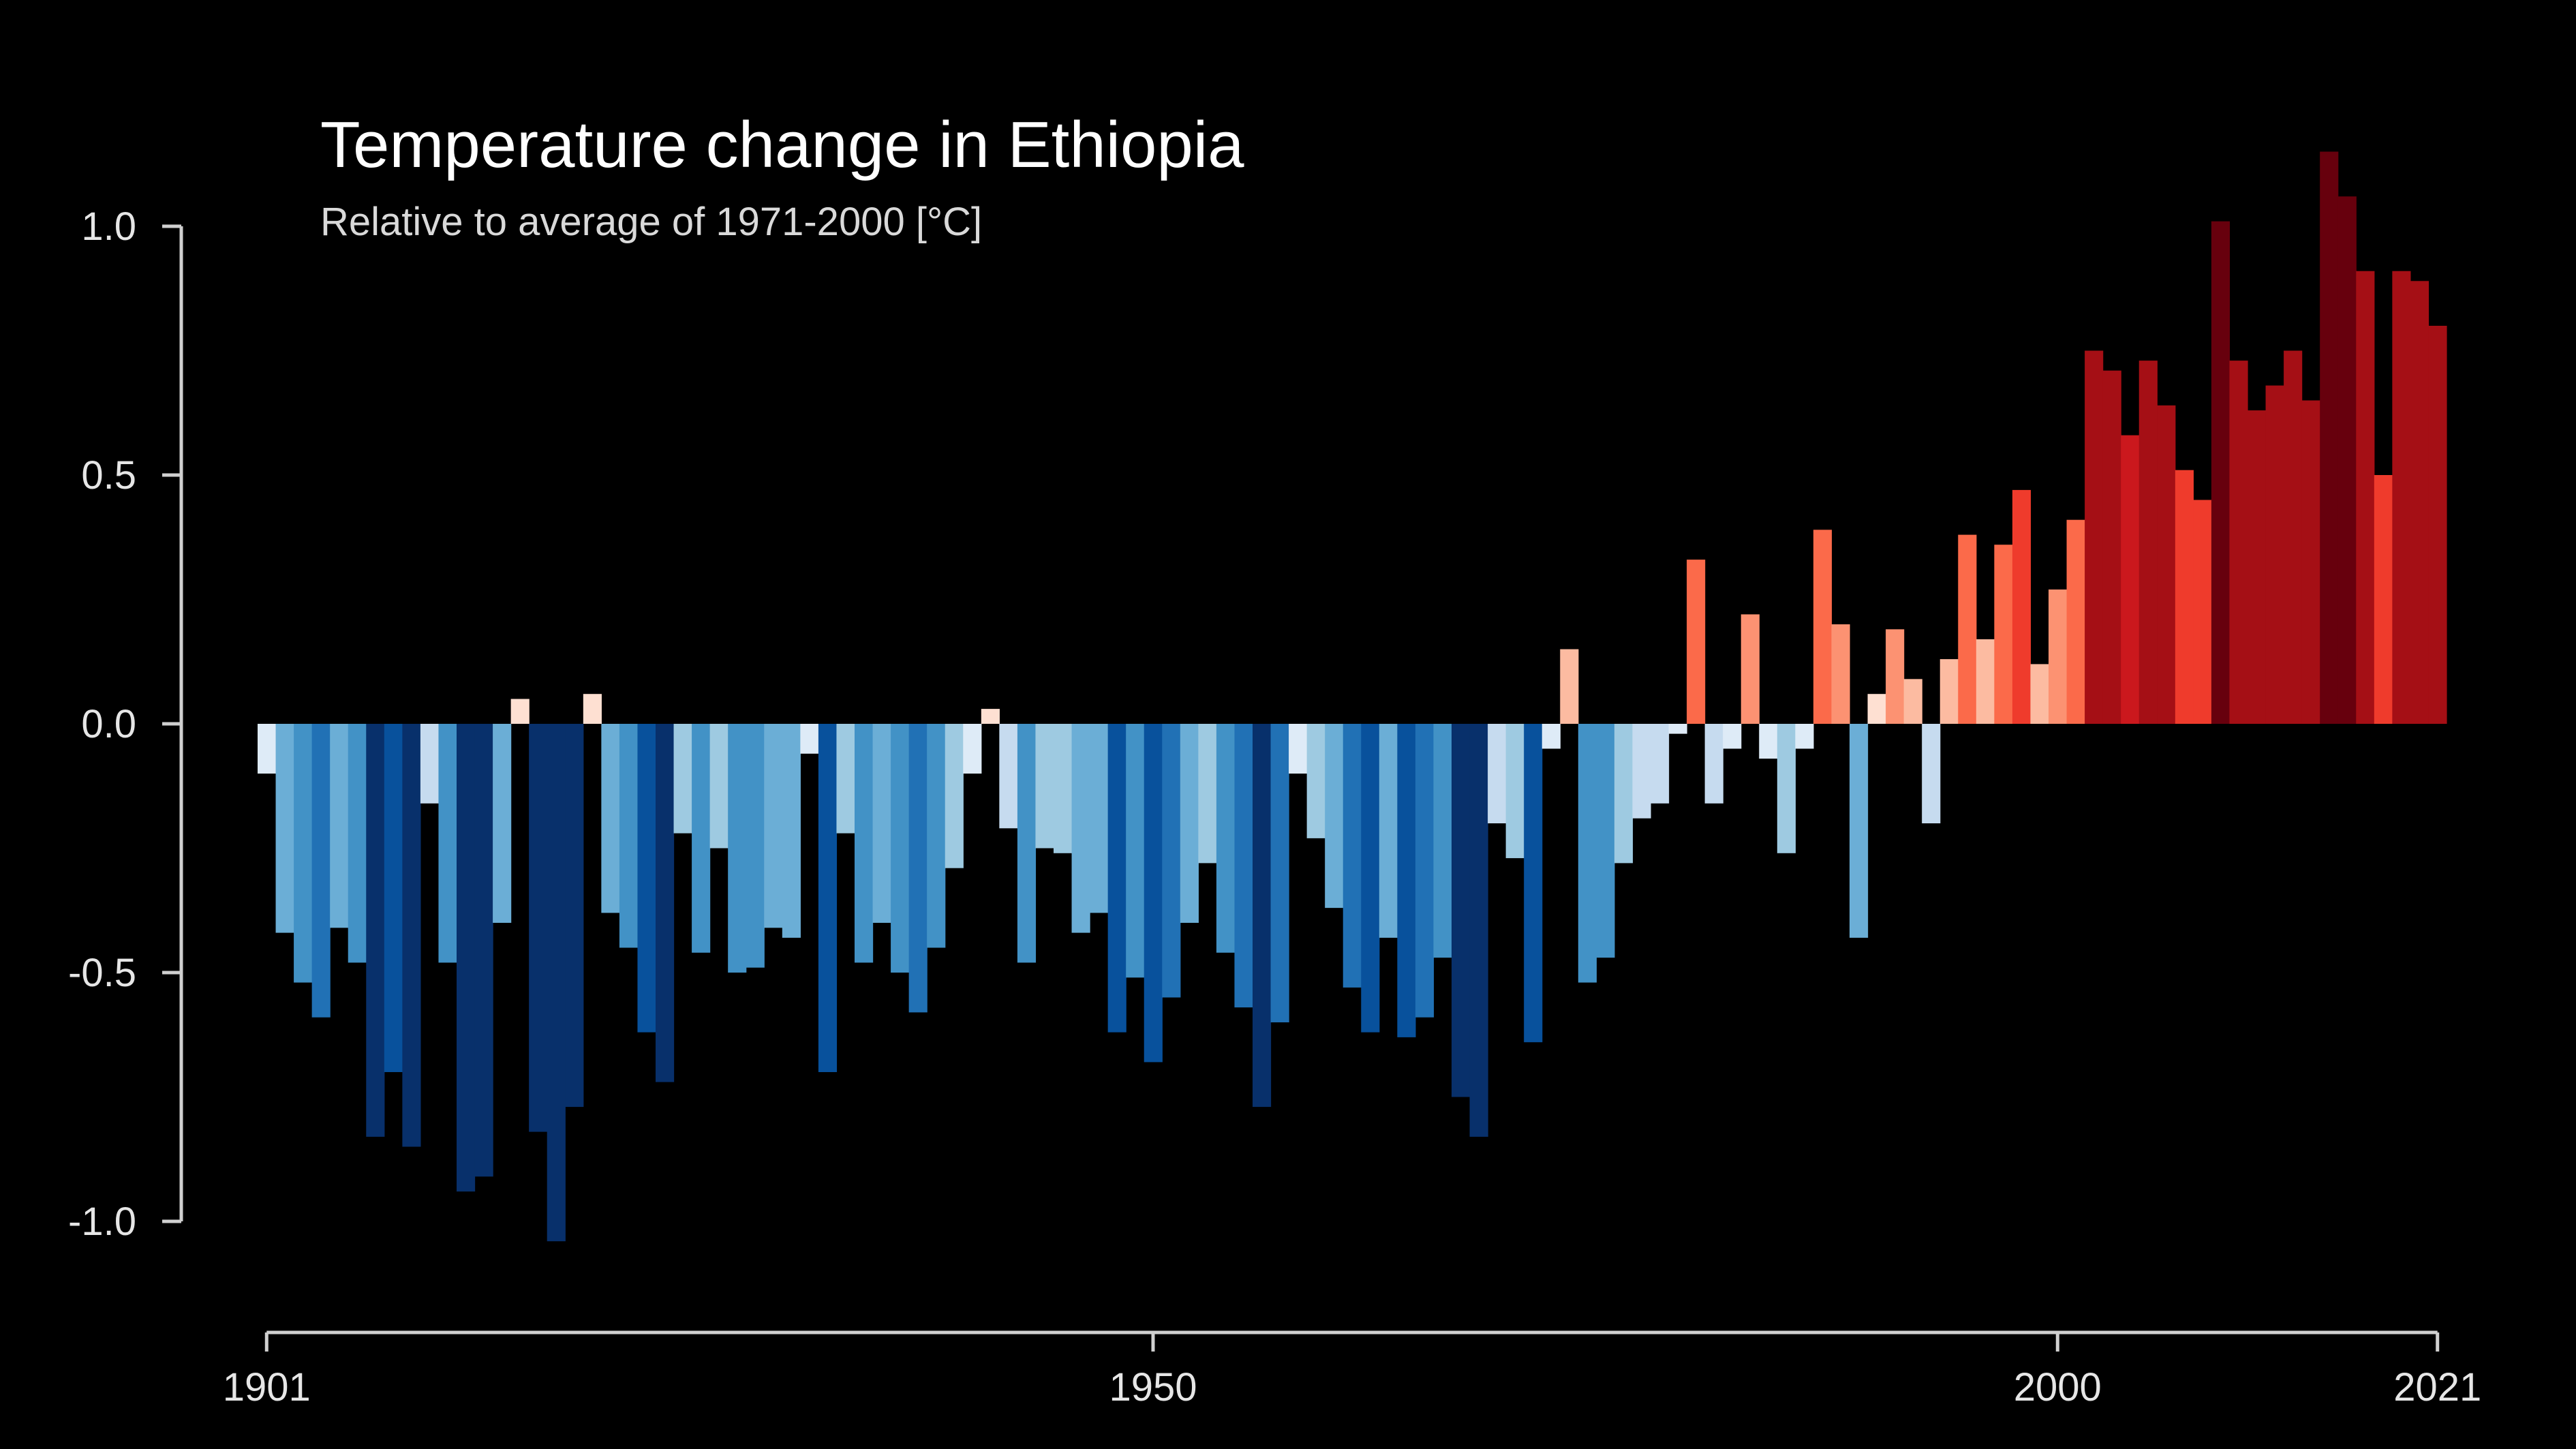 This screenshot has width=2576, height=1449. What do you see at coordinates (2329, 437) in the screenshot?
I see `bar-2015` at bounding box center [2329, 437].